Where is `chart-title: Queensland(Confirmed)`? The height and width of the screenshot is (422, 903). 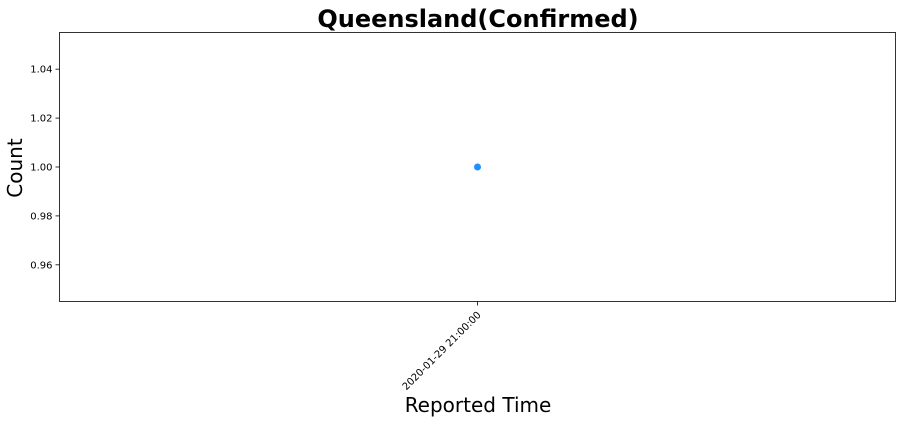
chart-title: Queensland(Confirmed) is located at coordinates (477, 19).